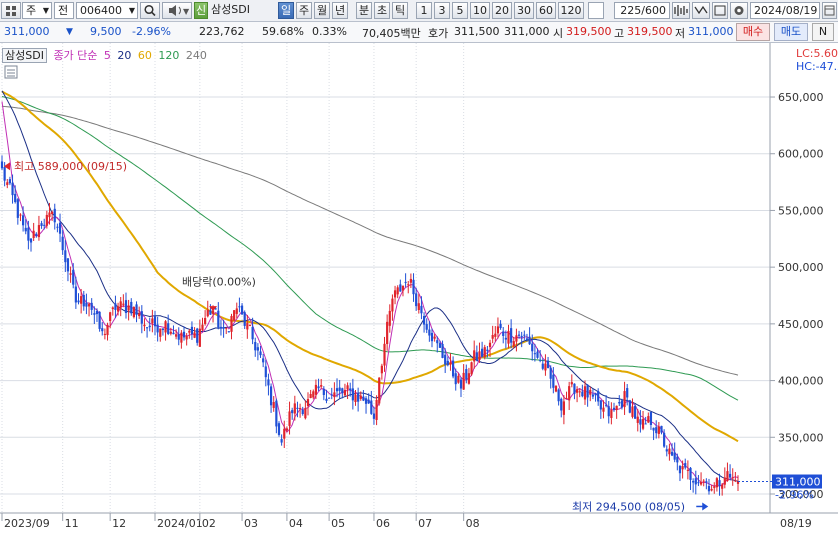 Image resolution: width=838 pixels, height=533 pixels. Describe the element at coordinates (119, 523) in the screenshot. I see `x-tick-label: 12` at that location.